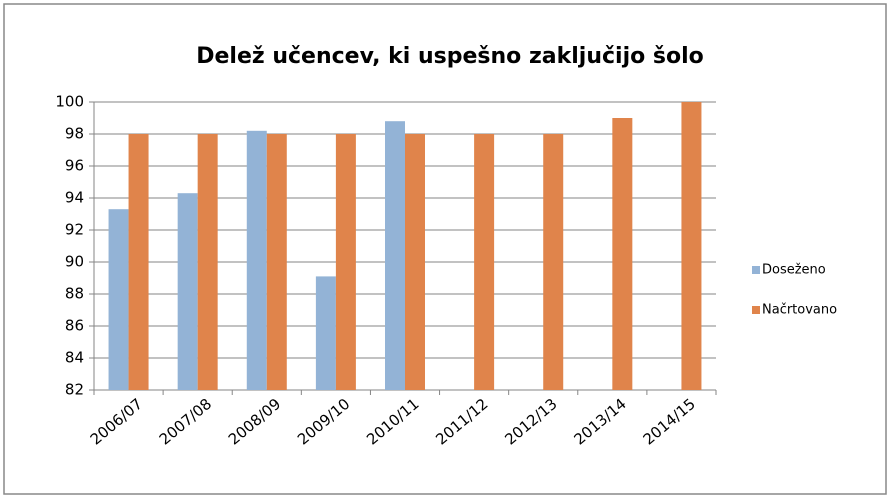 Image resolution: width=894 pixels, height=500 pixels. I want to click on legend-label: Doseženo, so click(794, 270).